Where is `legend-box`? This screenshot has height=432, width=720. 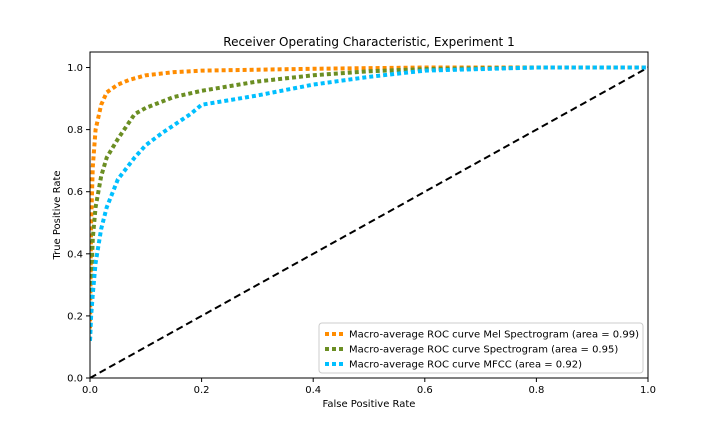 legend-box is located at coordinates (481, 348).